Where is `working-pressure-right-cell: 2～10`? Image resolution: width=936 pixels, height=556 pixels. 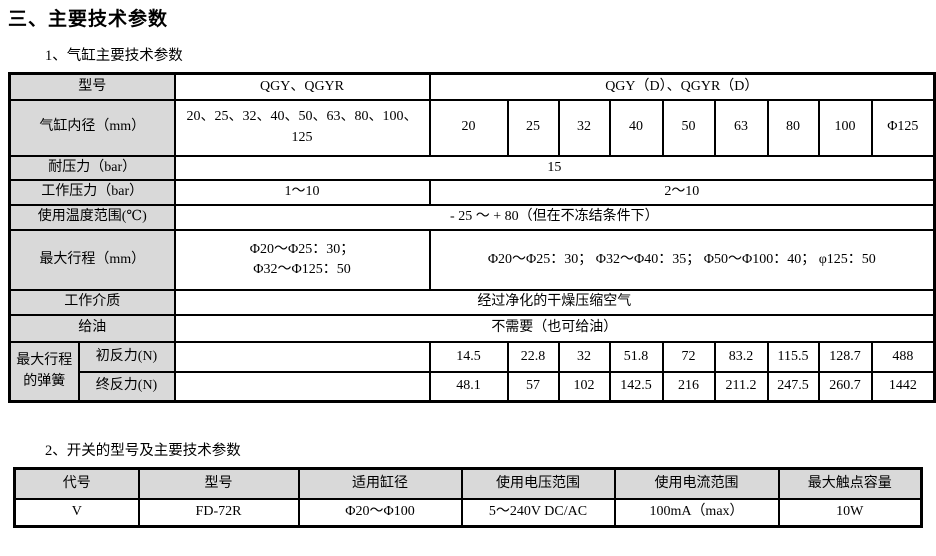
working-pressure-right-cell: 2～10 is located at coordinates (682, 192).